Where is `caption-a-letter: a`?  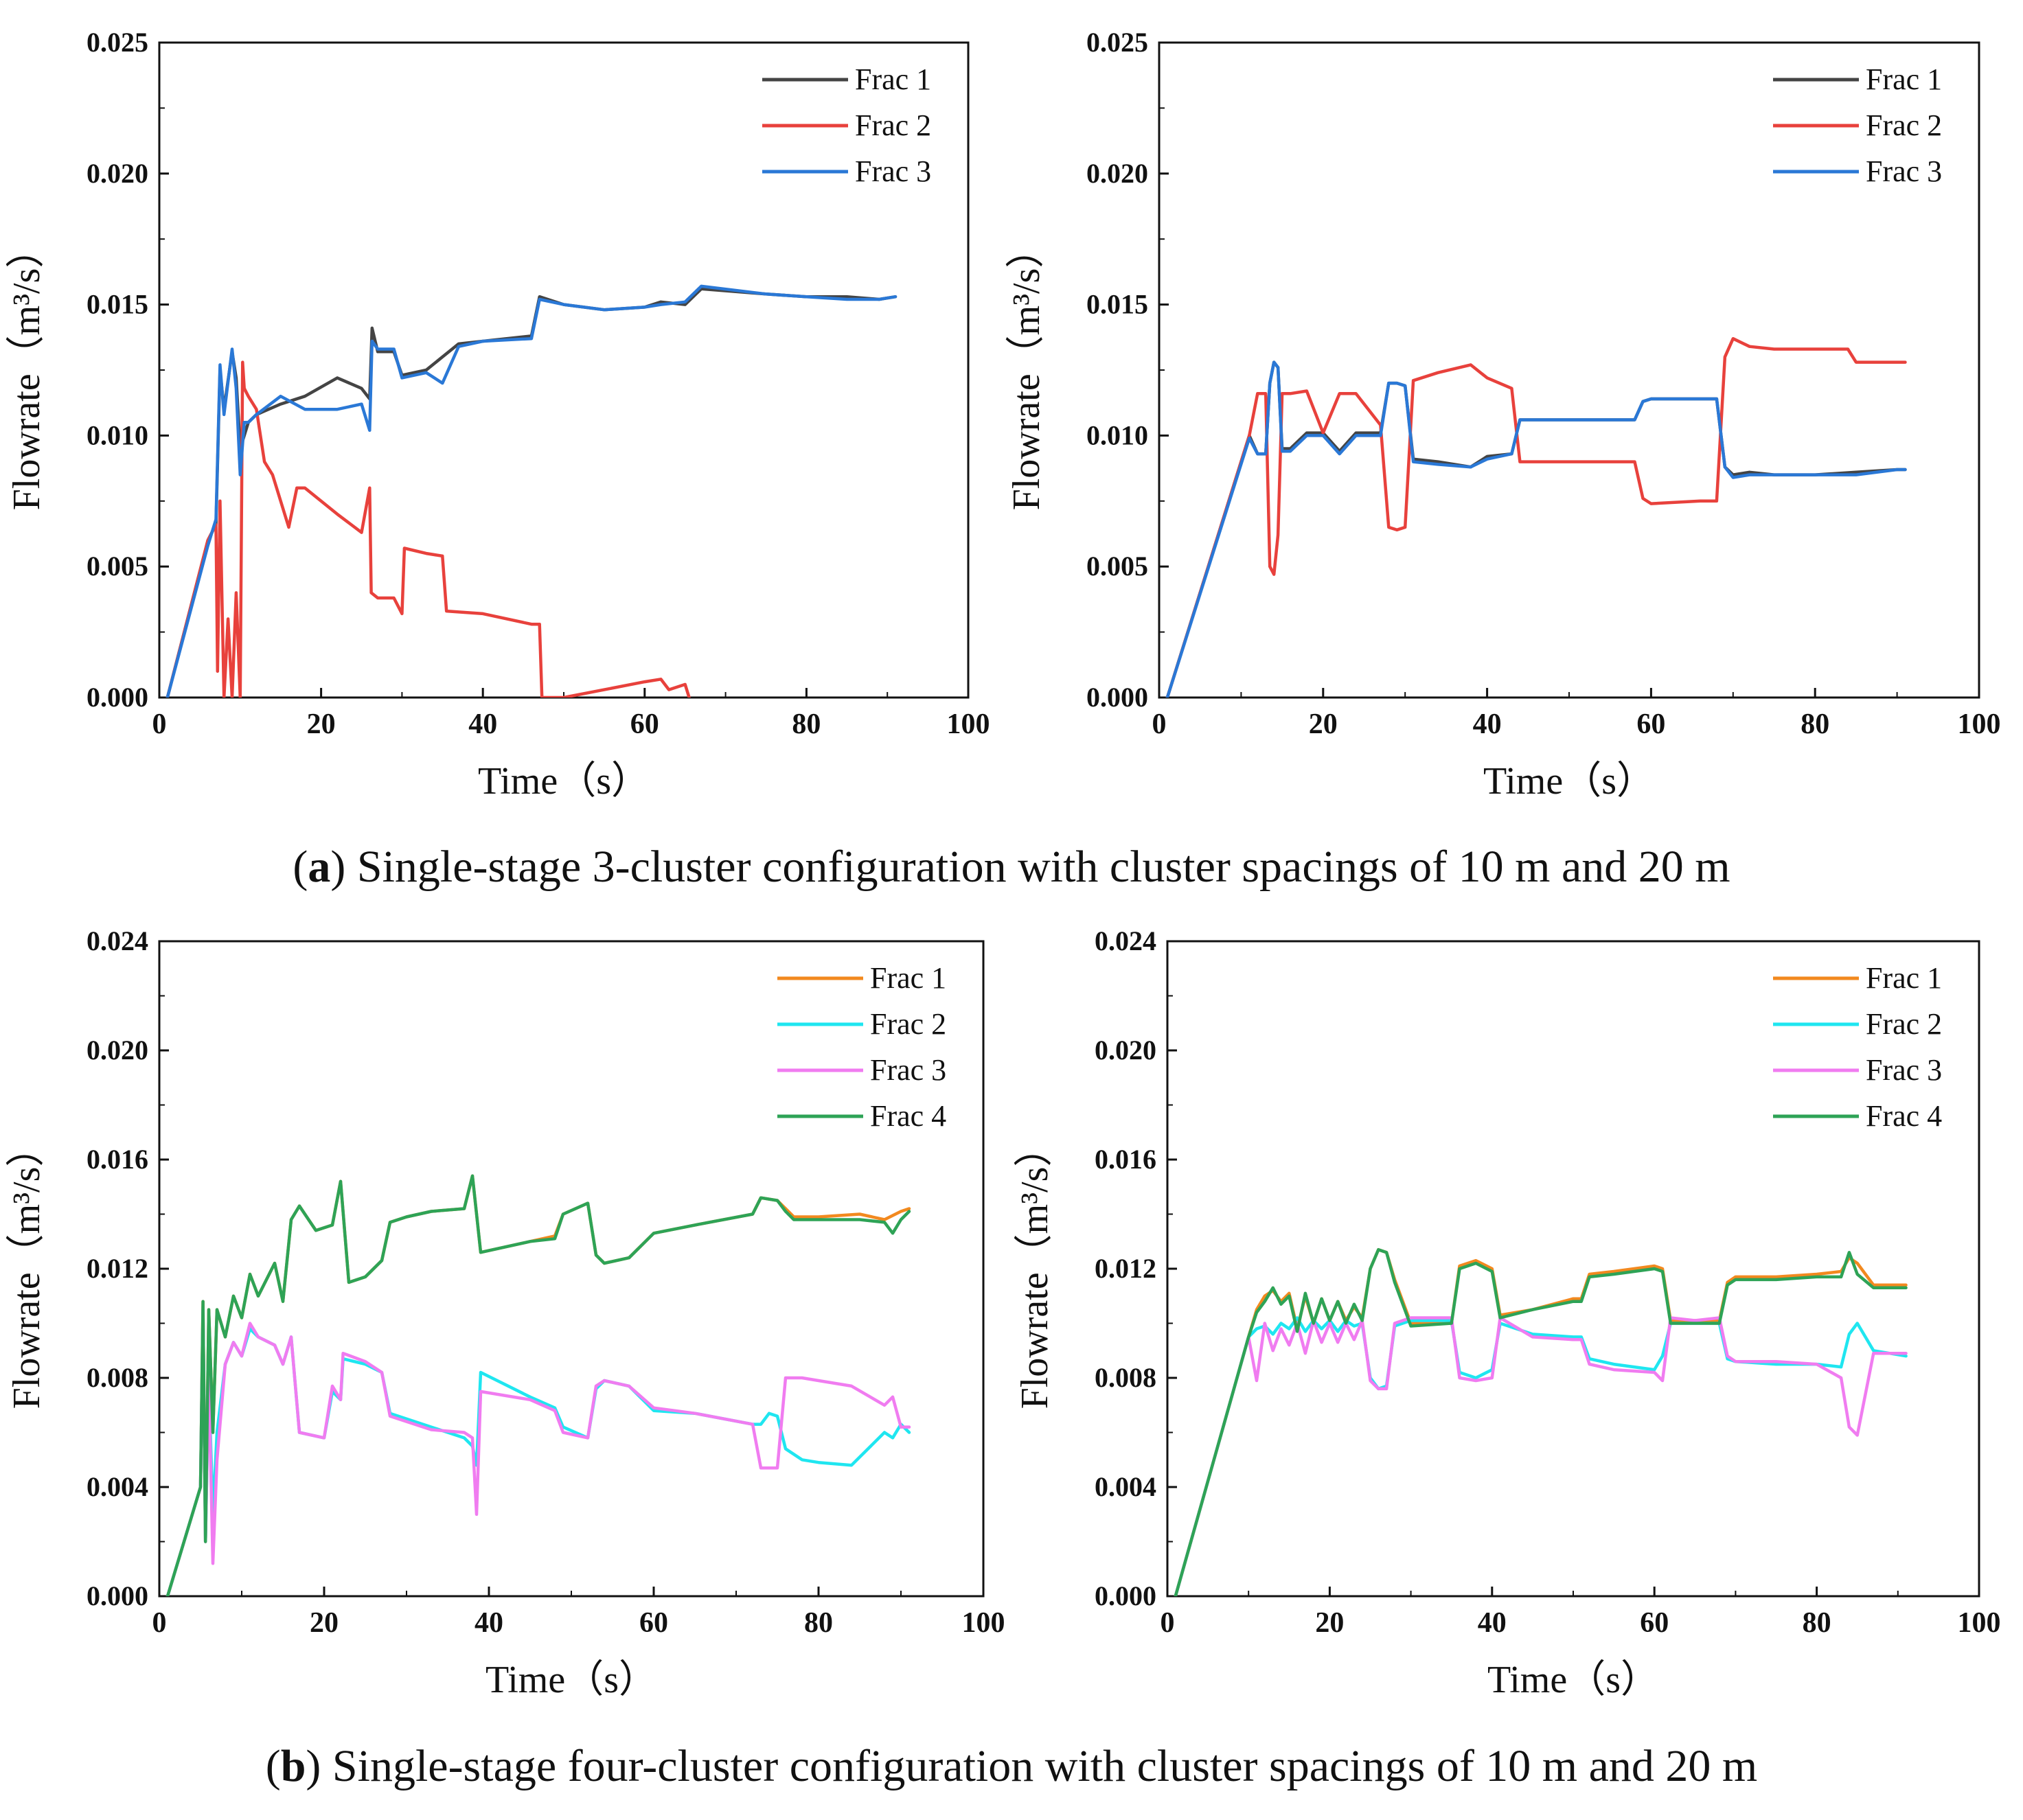
caption-a-letter: a is located at coordinates (320, 867).